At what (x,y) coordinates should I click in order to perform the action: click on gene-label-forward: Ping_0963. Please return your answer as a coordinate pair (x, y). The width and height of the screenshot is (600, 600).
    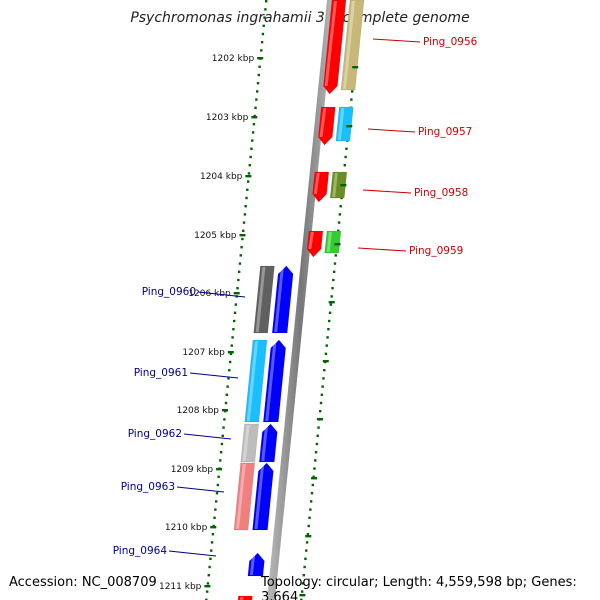
    Looking at the image, I should click on (148, 487).